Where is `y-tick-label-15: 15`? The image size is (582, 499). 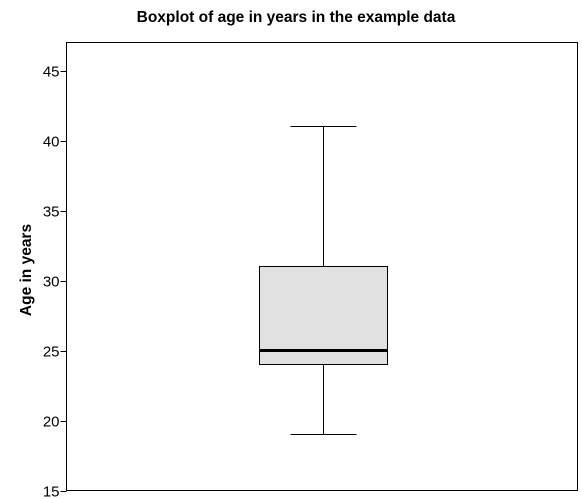 y-tick-label-15: 15 is located at coordinates (51, 491).